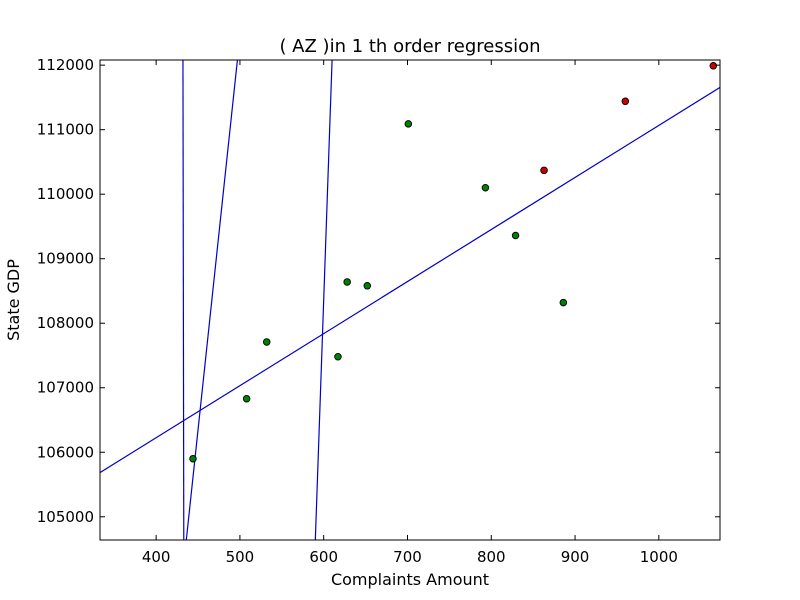 The height and width of the screenshot is (600, 800). I want to click on x-axis-label: Complaints Amount, so click(410, 579).